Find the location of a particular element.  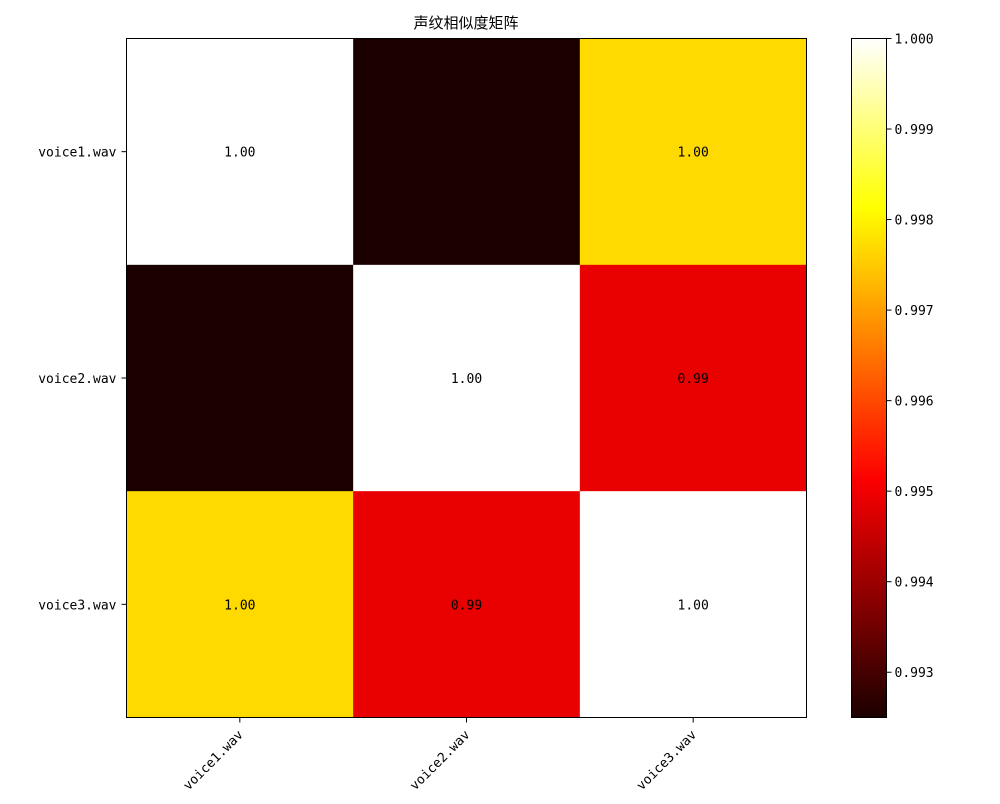

x-axis: voice1.wav voice2.wav voice3.wav is located at coordinates (440, 755).